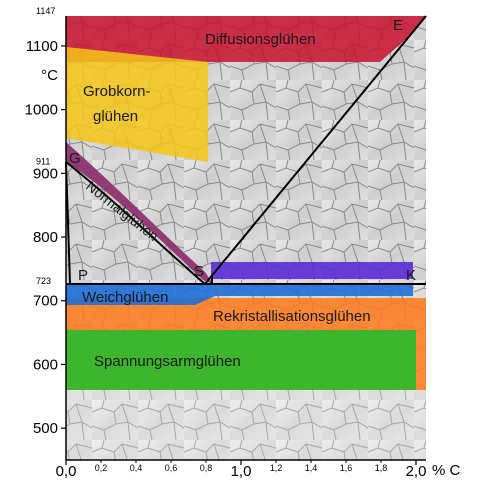  I want to click on y-special-tick-label: 1147, so click(45, 11).